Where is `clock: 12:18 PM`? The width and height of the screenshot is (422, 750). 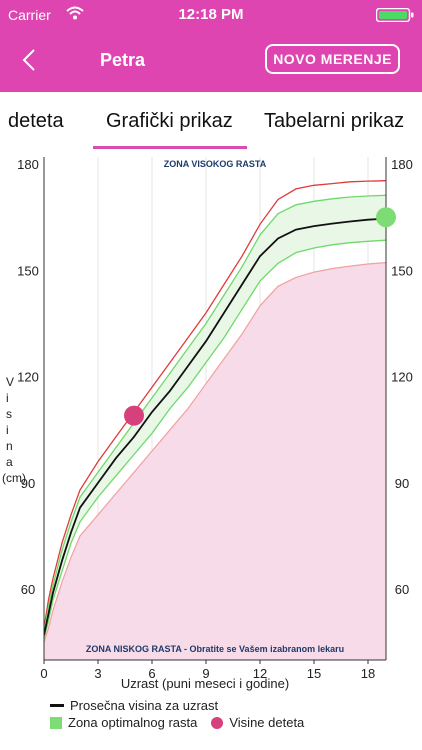
clock: 12:18 PM is located at coordinates (211, 14).